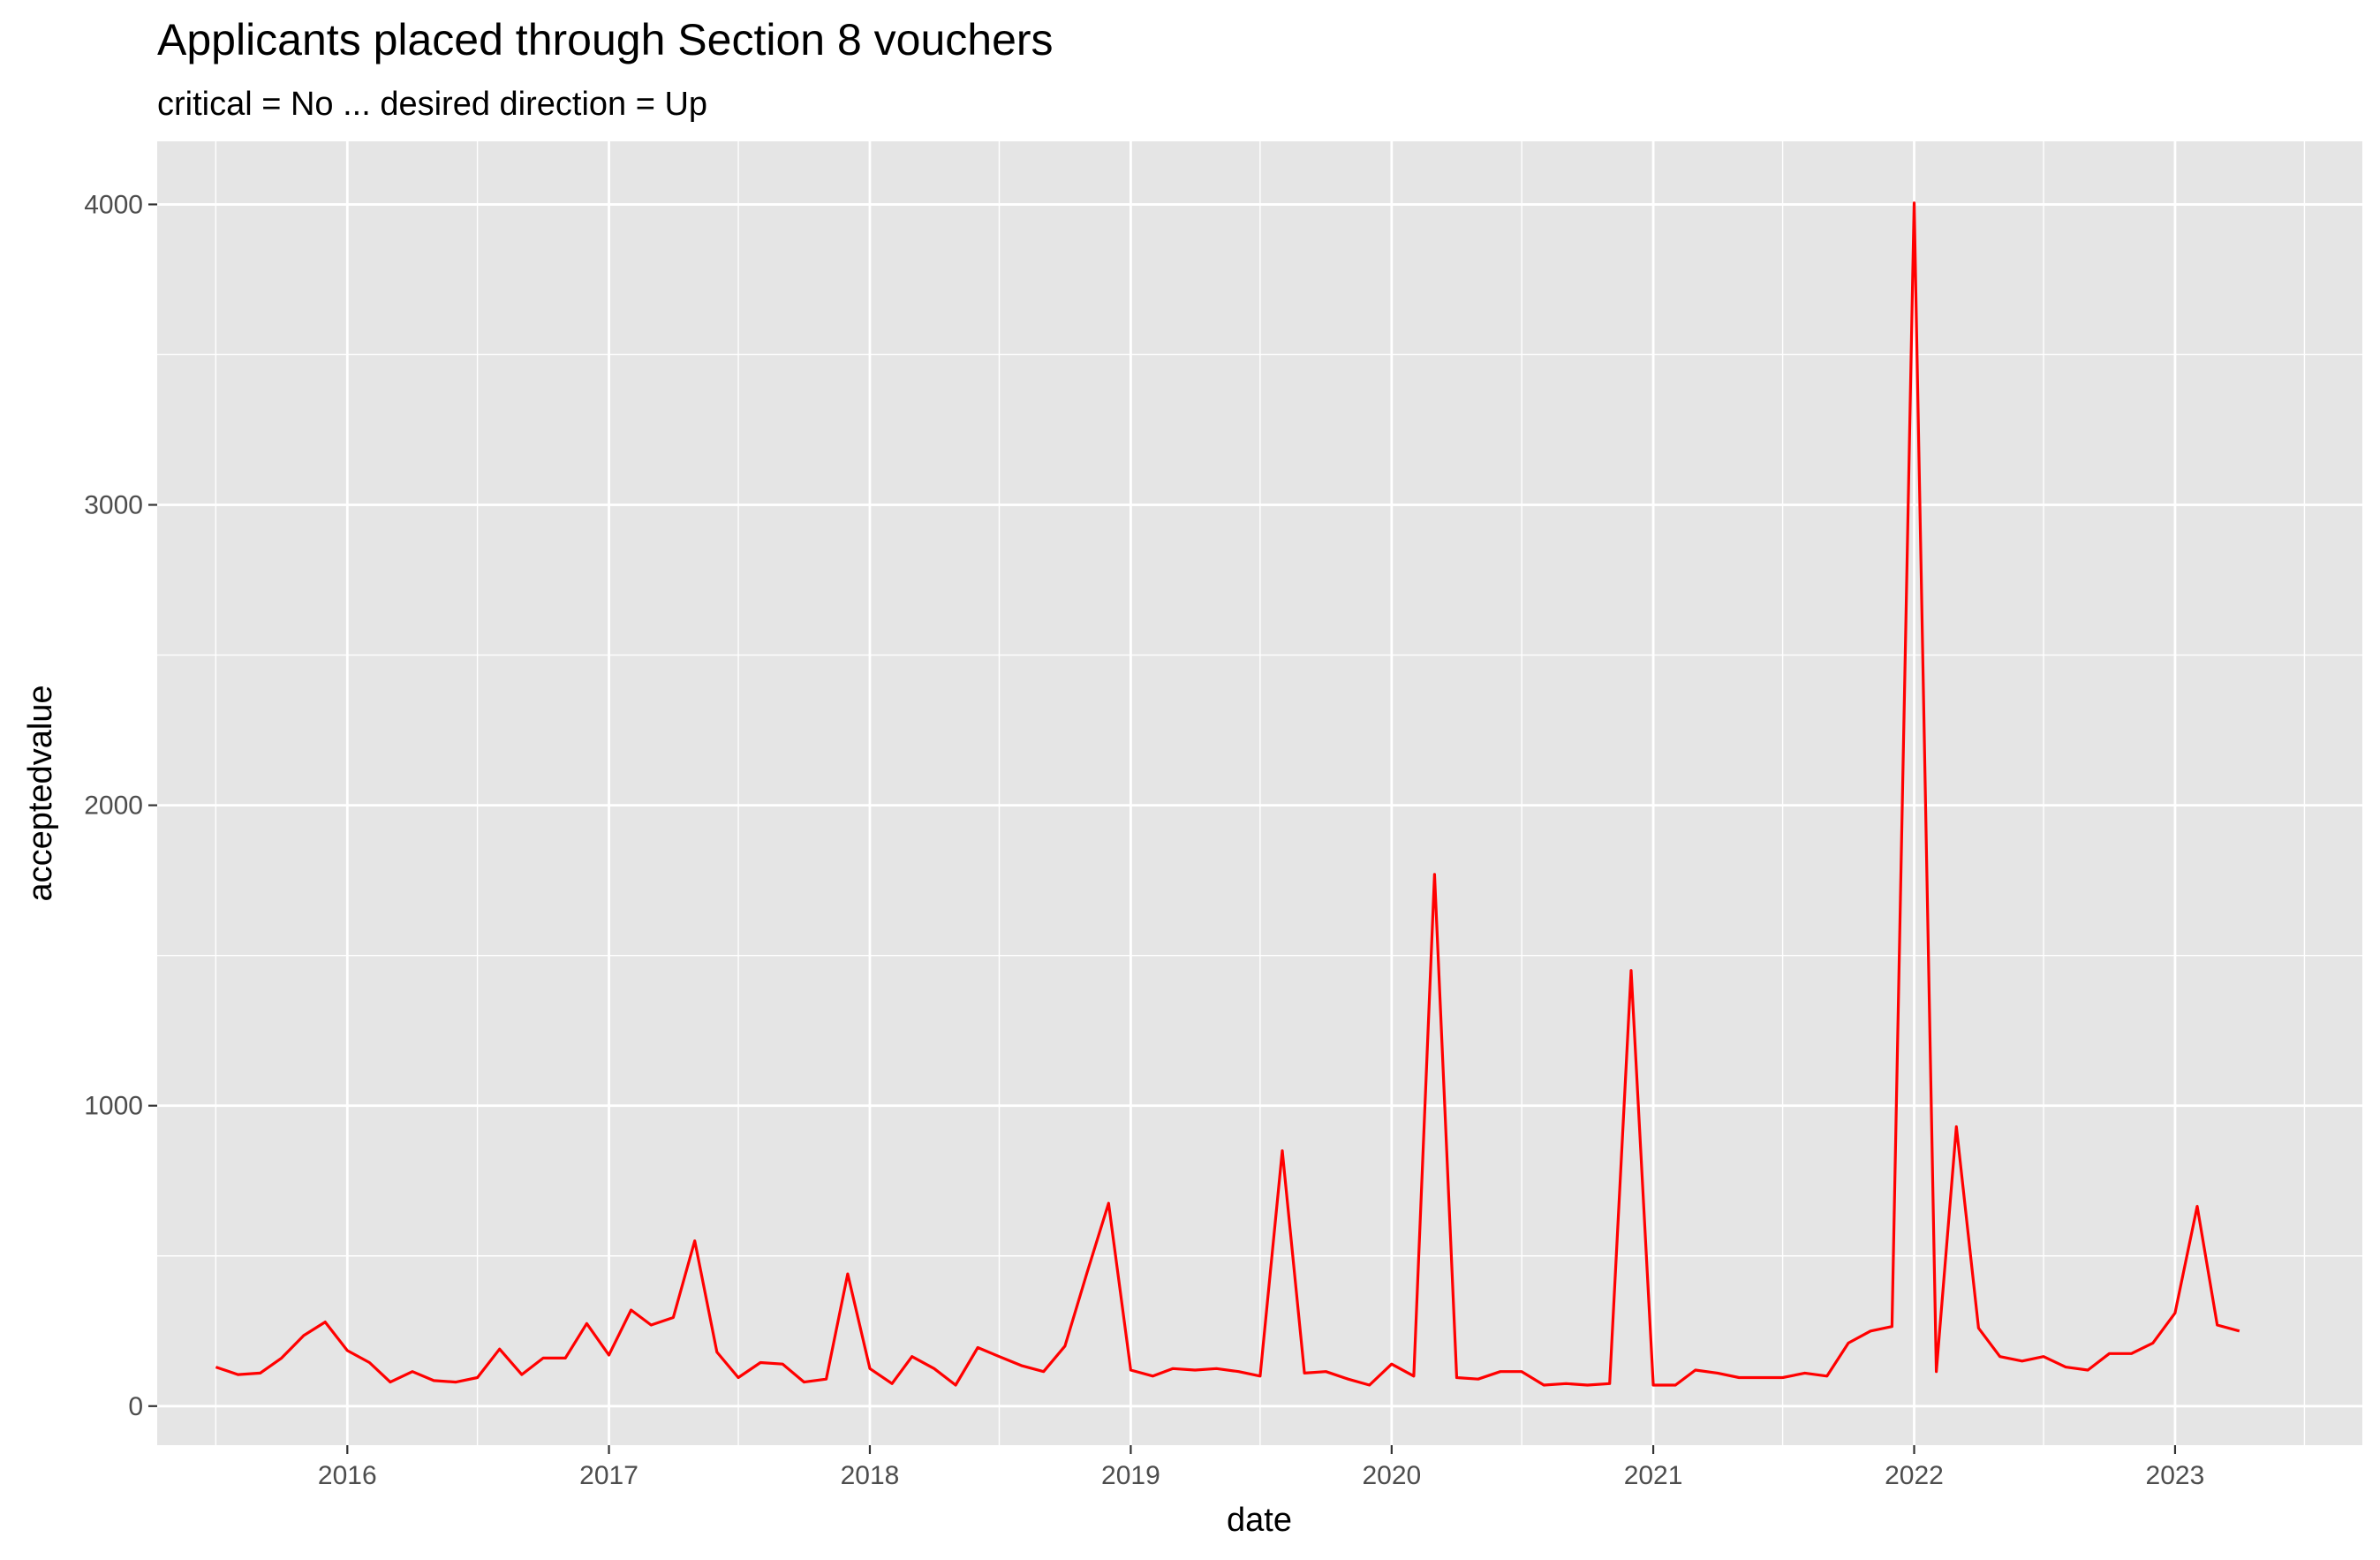  Describe the element at coordinates (135, 1406) in the screenshot. I see `y-tick-label: 0` at that location.